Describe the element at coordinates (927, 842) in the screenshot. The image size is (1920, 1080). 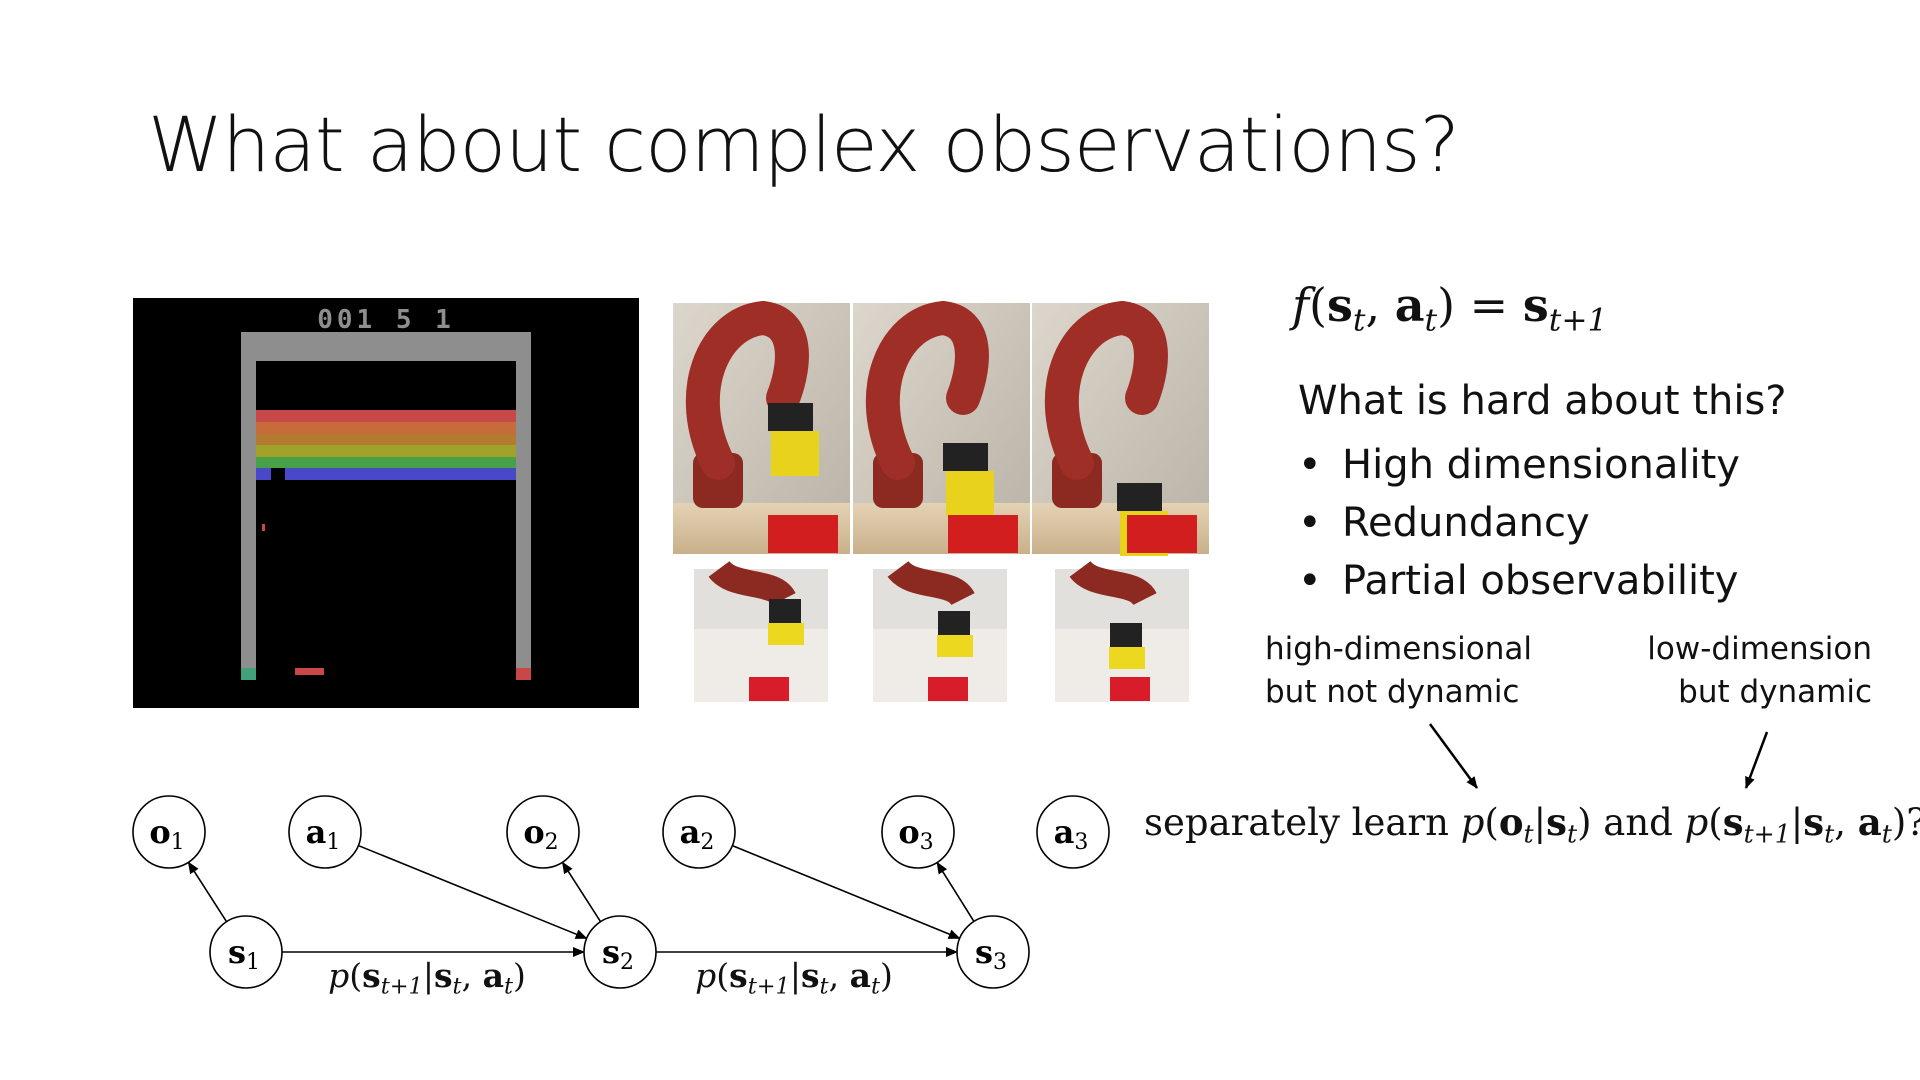
I see `node-index: 3` at that location.